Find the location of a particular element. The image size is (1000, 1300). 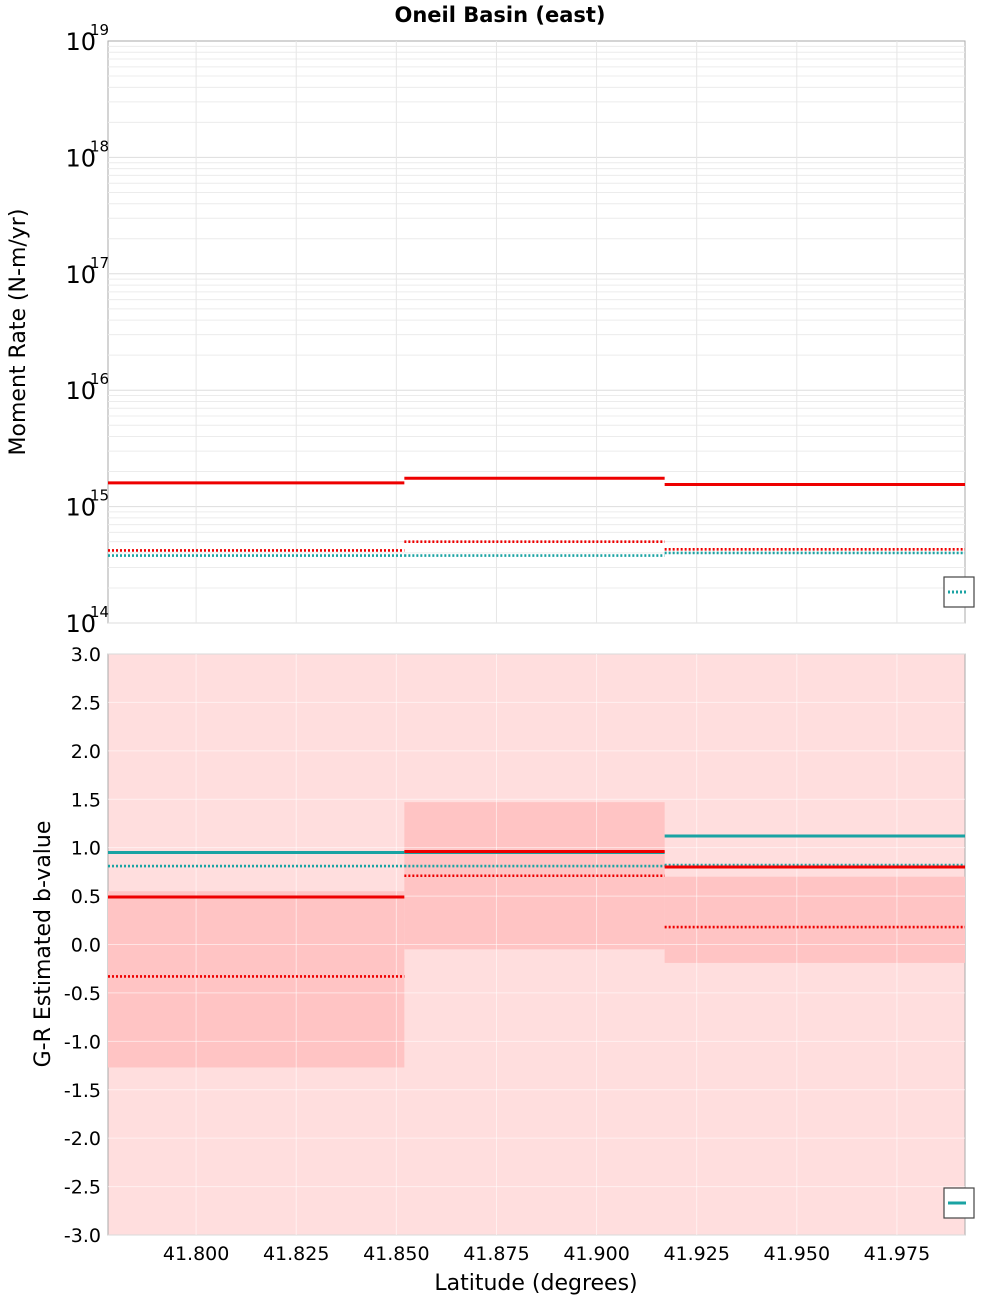

y-tick-label: 2.0 is located at coordinates (86, 752).